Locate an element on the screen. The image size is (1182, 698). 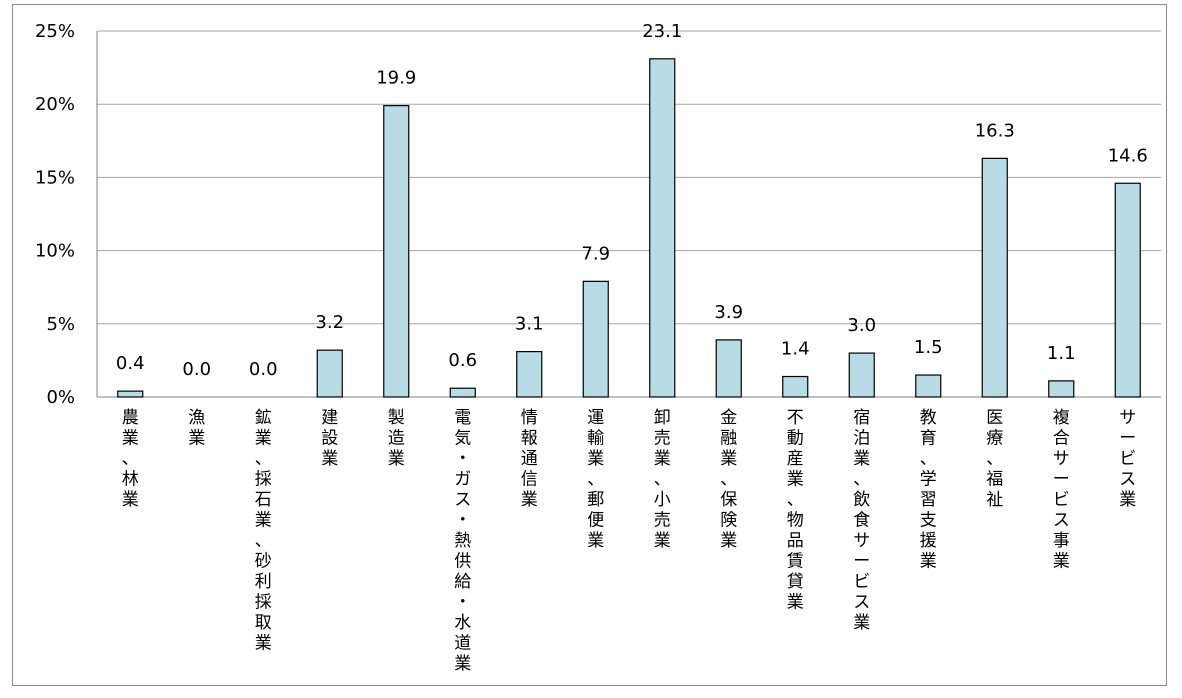
category-label: 卸売業、小売業 is located at coordinates (662, 479).